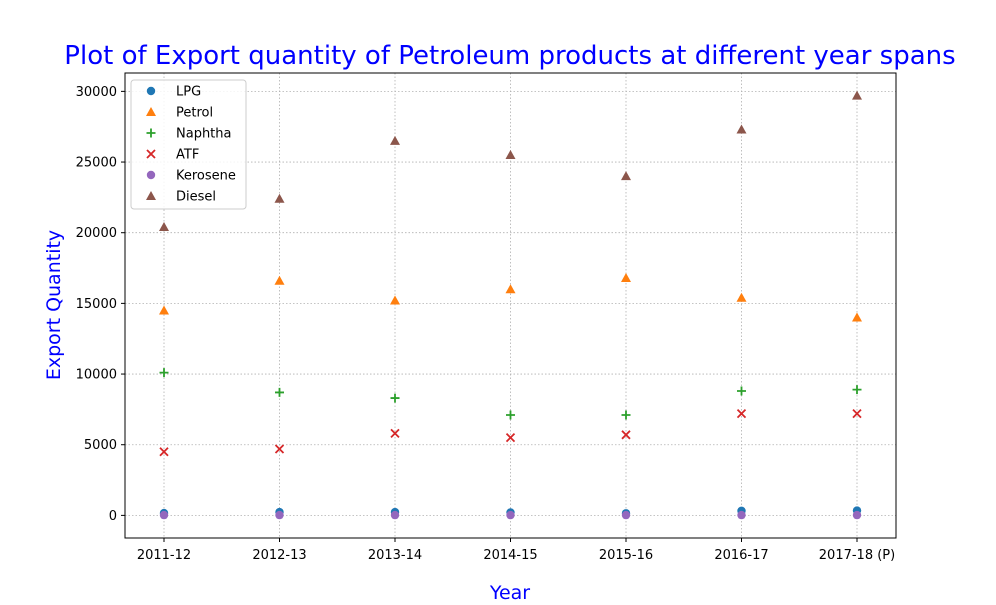  I want to click on y-tick-label: 30000, so click(96, 92).